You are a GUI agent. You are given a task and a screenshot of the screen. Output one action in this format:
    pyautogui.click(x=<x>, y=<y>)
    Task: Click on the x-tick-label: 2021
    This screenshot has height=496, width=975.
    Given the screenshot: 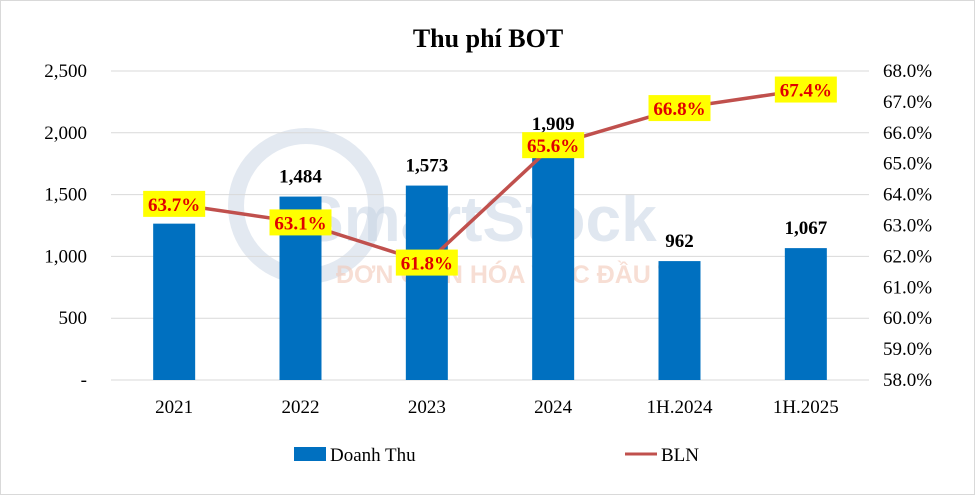 What is the action you would take?
    pyautogui.click(x=174, y=407)
    